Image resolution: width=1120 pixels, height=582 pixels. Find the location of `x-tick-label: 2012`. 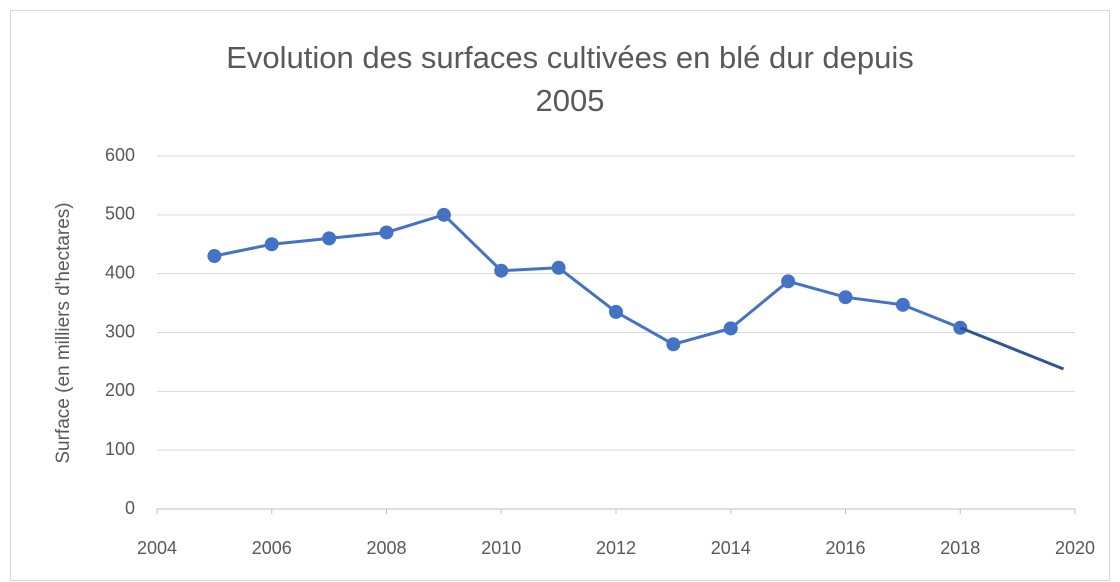

x-tick-label: 2012 is located at coordinates (616, 548).